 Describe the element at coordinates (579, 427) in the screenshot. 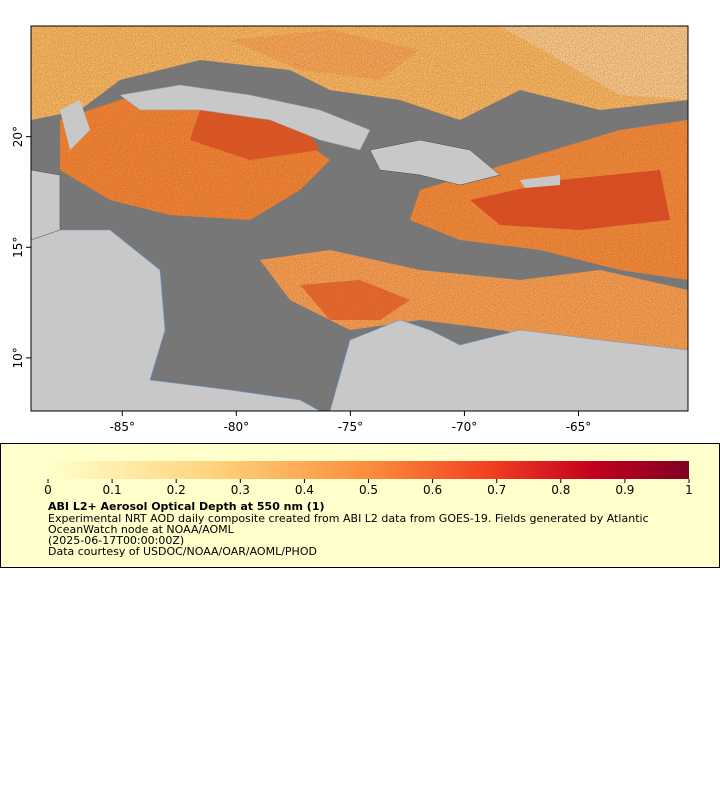

I see `x-tick-label: -65°` at that location.